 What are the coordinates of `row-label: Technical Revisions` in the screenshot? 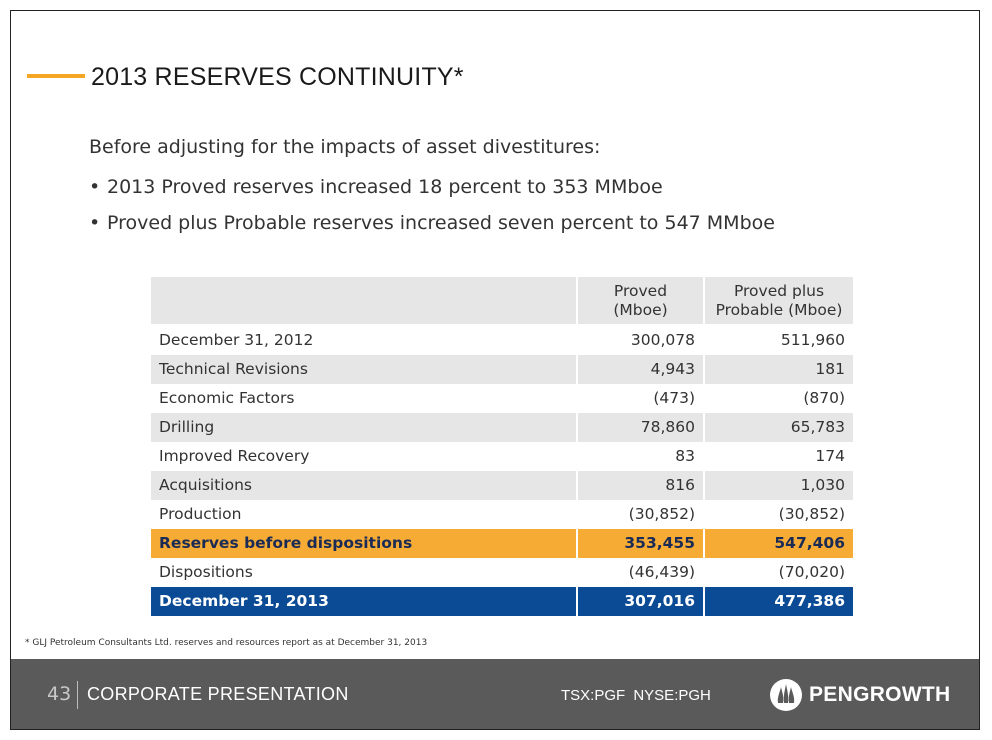 It's located at (363, 369).